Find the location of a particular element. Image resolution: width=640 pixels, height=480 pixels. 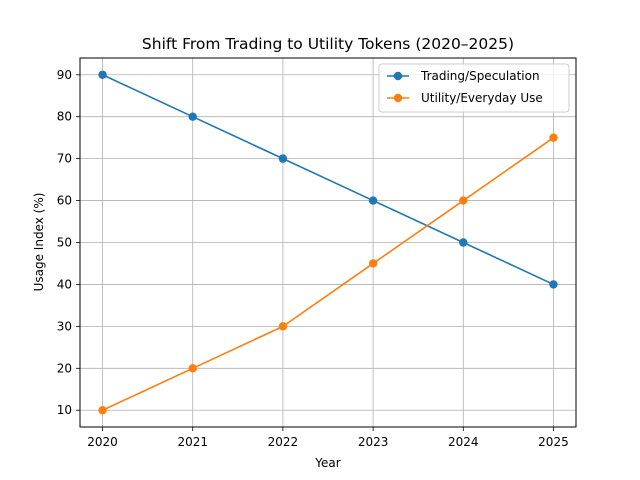

y-axis-label: Usage Index (%) is located at coordinates (39, 242).